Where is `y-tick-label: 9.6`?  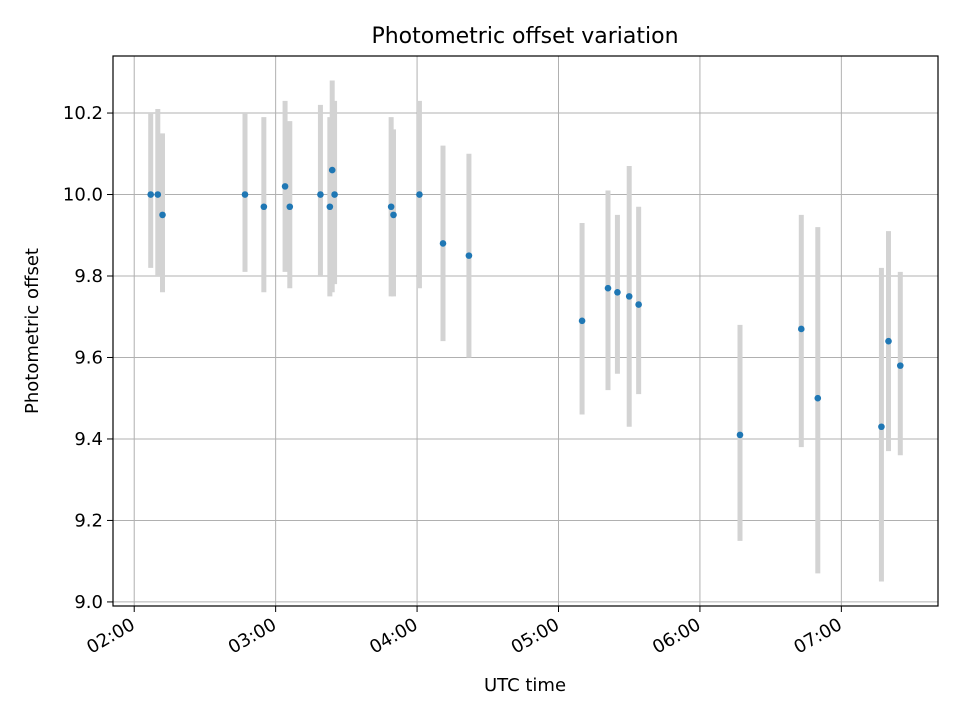
y-tick-label: 9.6 is located at coordinates (88, 357).